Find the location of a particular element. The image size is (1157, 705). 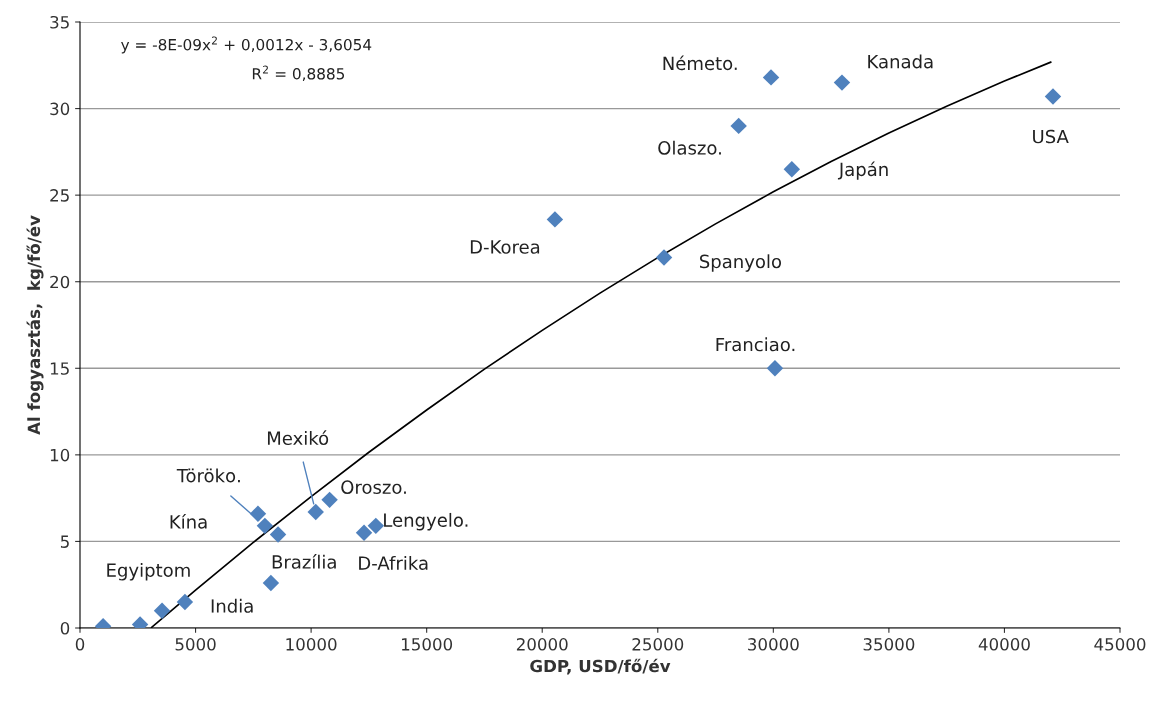

annotation: Kanada is located at coordinates (900, 61).